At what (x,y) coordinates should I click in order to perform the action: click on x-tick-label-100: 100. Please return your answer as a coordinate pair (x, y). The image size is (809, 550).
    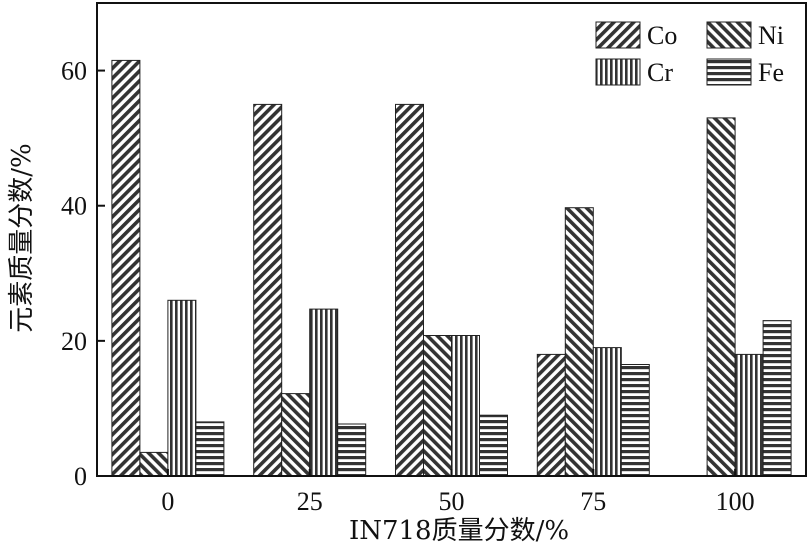
    Looking at the image, I should click on (735, 501).